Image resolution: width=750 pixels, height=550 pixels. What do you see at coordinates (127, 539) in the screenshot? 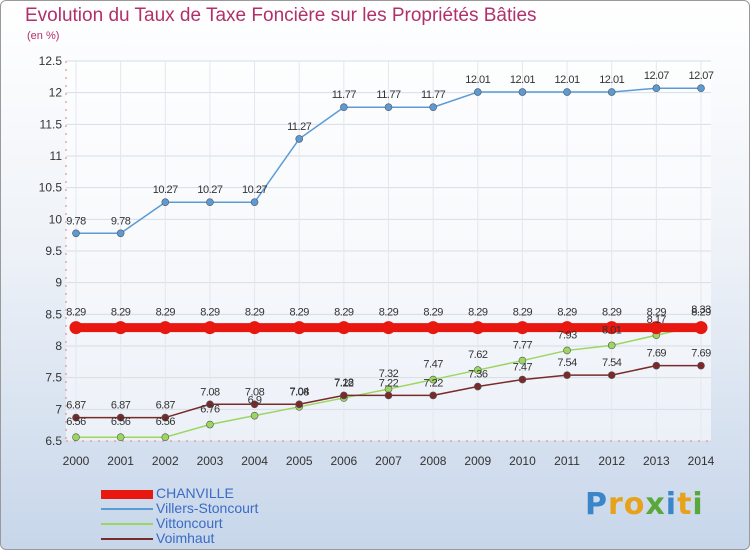
I see `legend-swatch` at bounding box center [127, 539].